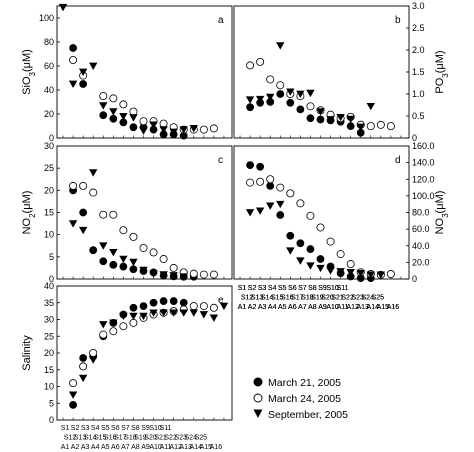 The height and width of the screenshot is (452, 474). I want to click on y-tick-label: 140.0, so click(423, 163).